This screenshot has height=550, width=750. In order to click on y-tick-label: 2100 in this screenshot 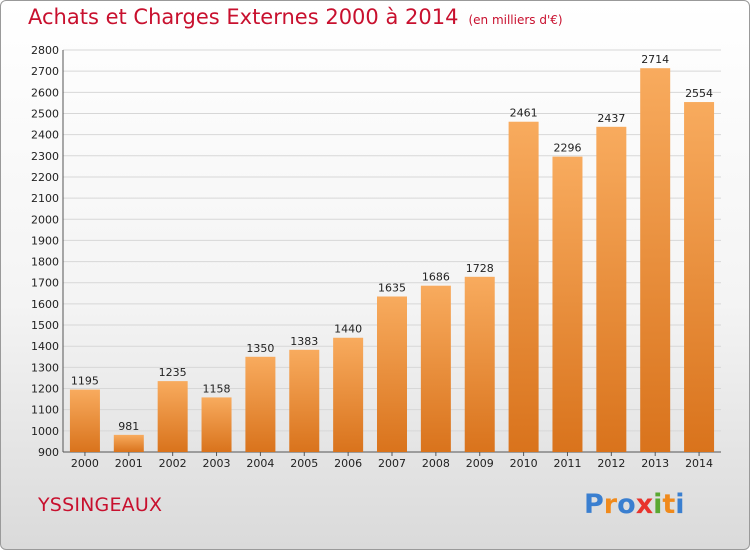, I will do `click(45, 198)`.